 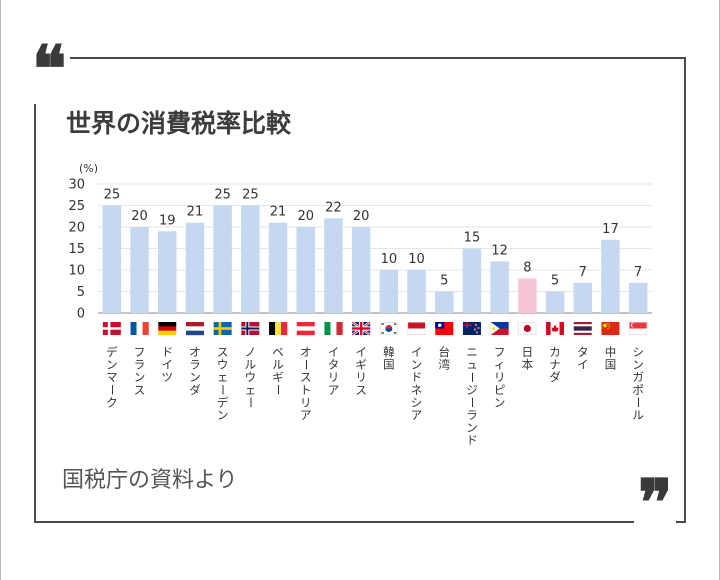 What do you see at coordinates (610, 328) in the screenshot?
I see `china-flag` at bounding box center [610, 328].